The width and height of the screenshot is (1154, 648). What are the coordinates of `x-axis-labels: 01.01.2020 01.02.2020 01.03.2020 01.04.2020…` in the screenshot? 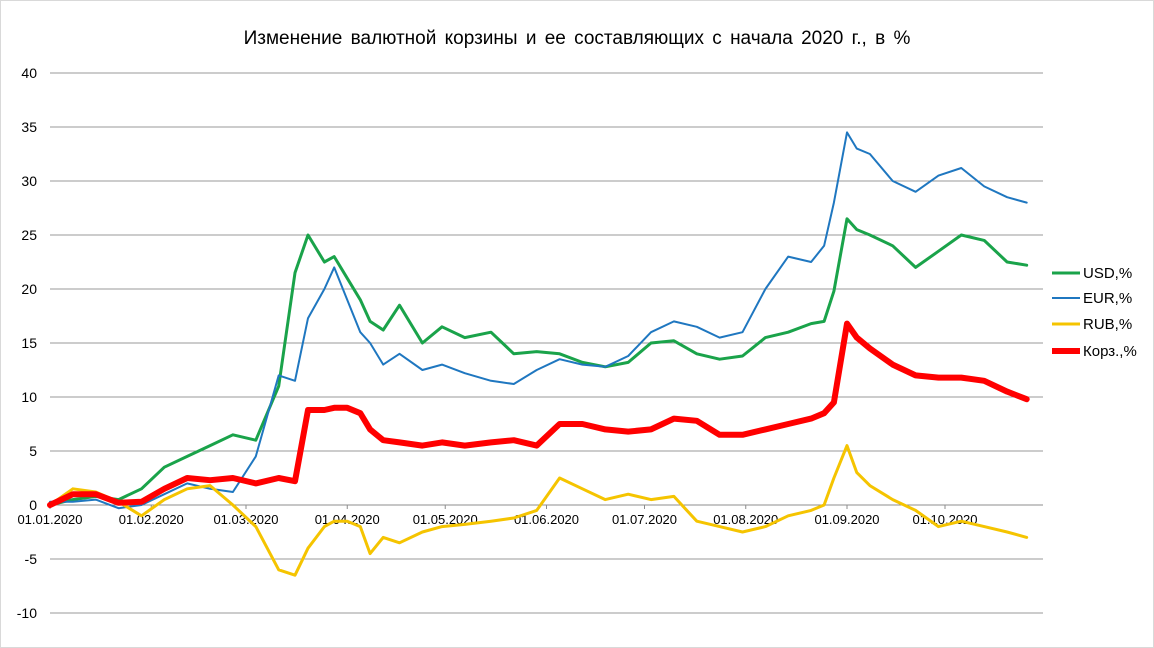 It's located at (497, 516).